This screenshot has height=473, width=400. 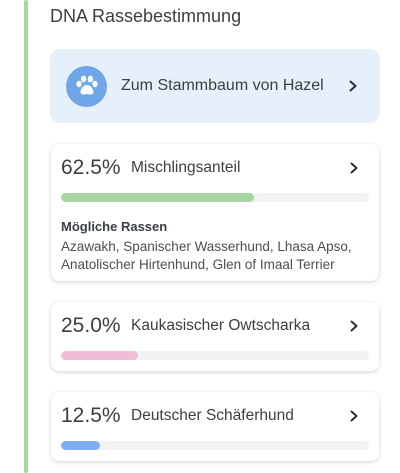 I want to click on section-title: DNA Rassebestimmung, so click(x=146, y=16).